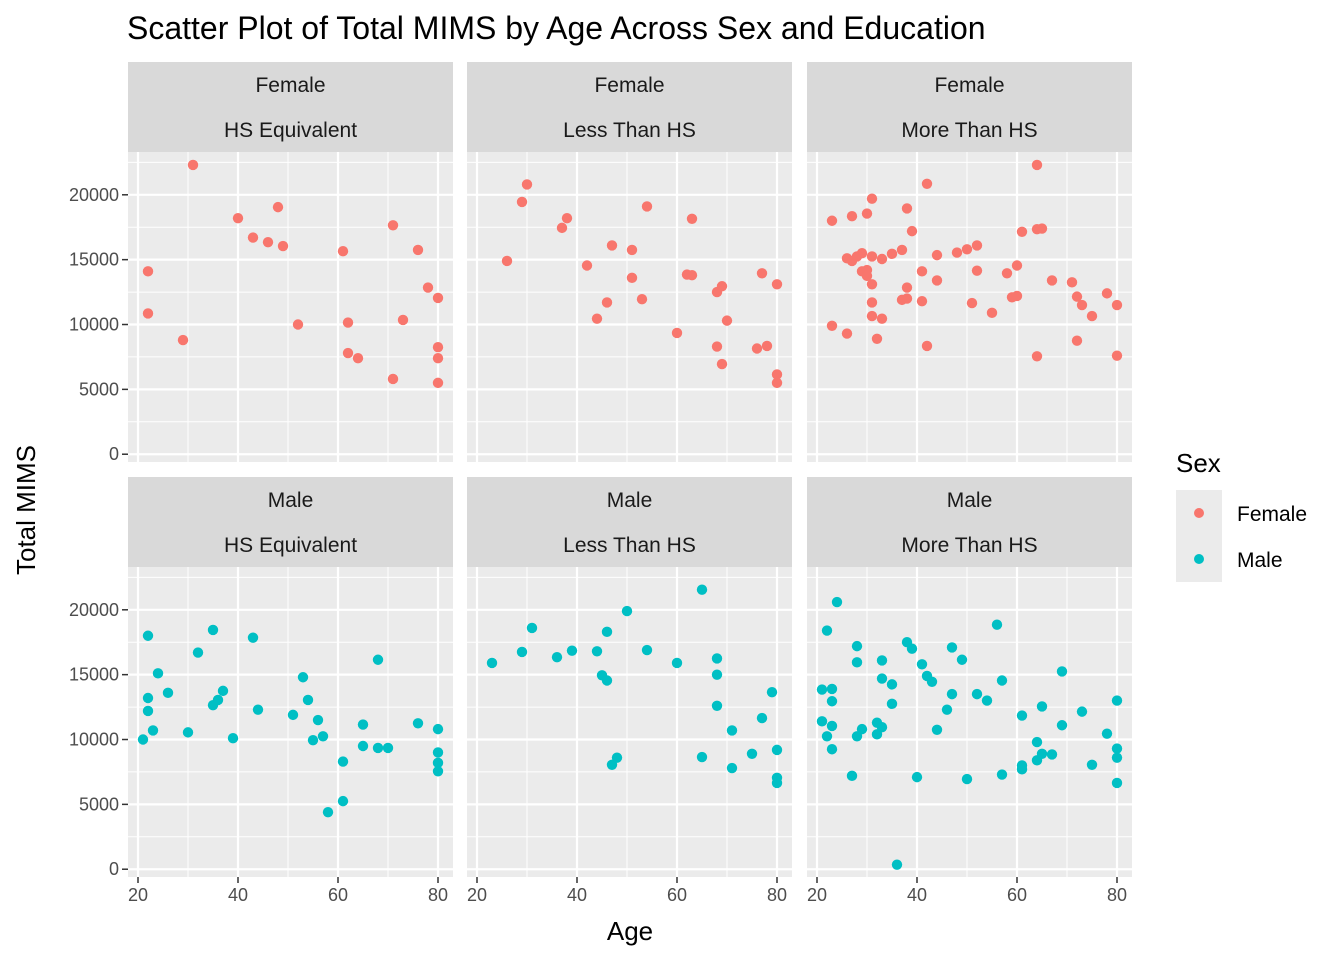 This screenshot has width=1344, height=960. I want to click on facet-panel-background, so click(290, 722).